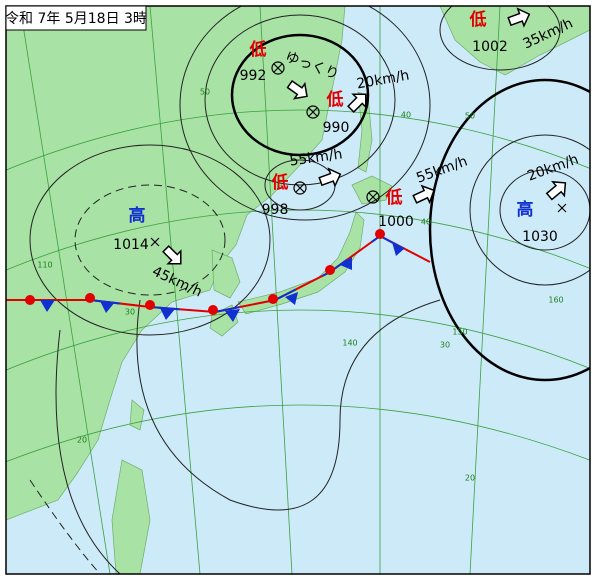 The height and width of the screenshot is (581, 600). I want to click on pressure: 1014, so click(131, 245).